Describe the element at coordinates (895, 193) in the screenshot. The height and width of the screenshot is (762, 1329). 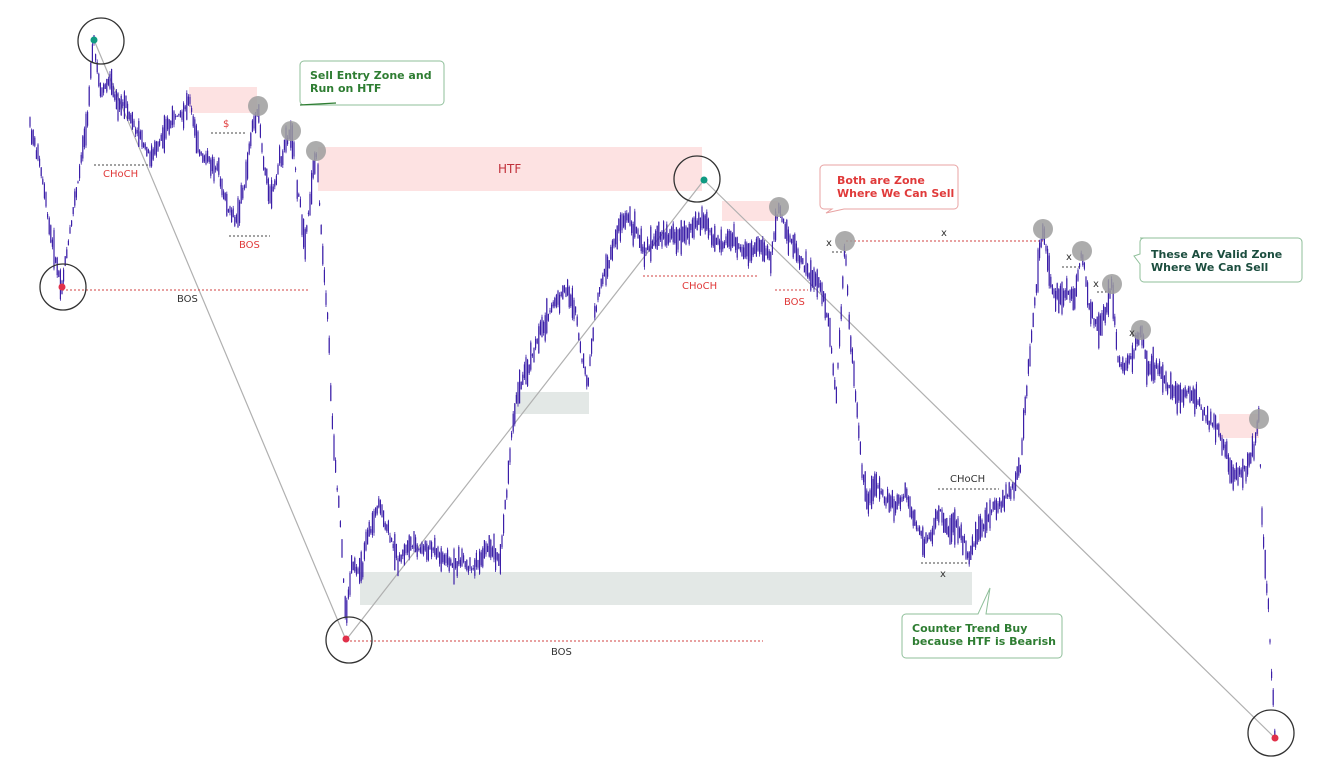
I see `svg-text: Where We Can Sell` at that location.